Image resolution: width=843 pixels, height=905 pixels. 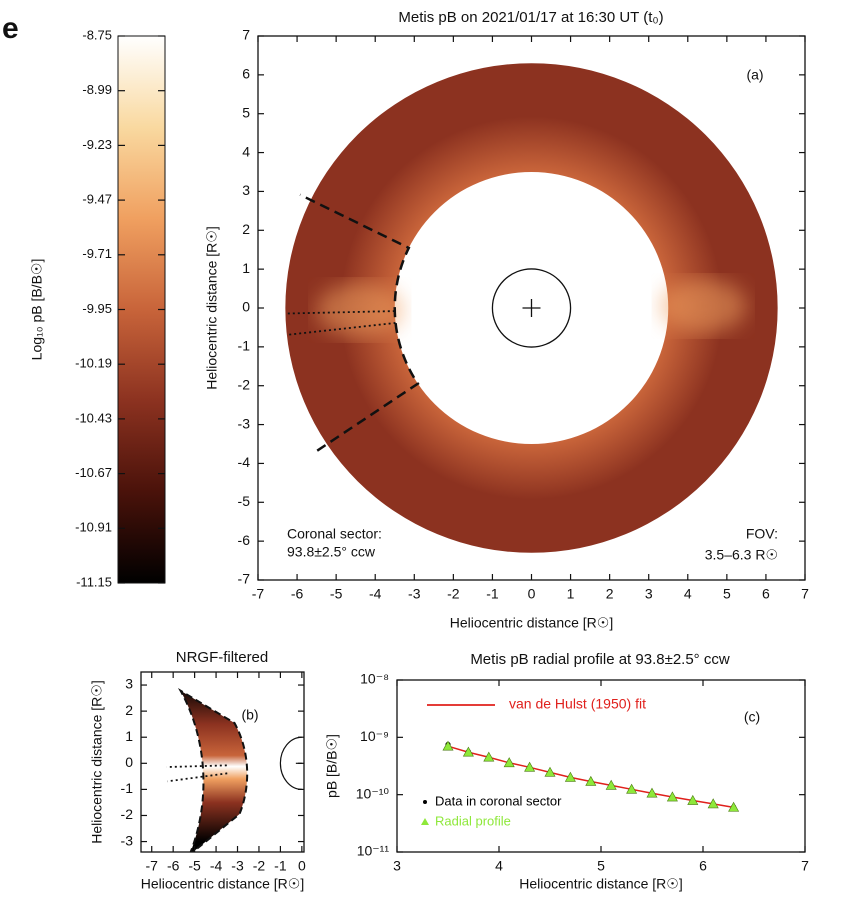 I want to click on plot-frame, so click(x=222, y=762).